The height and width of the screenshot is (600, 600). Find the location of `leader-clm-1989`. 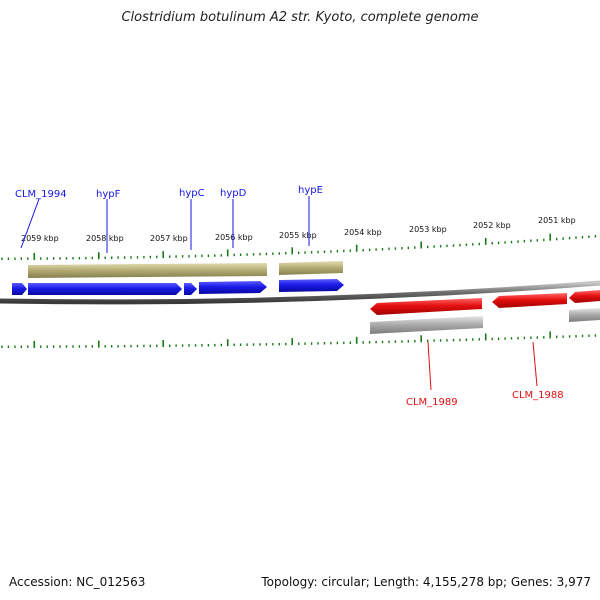

leader-clm-1989 is located at coordinates (429, 366).